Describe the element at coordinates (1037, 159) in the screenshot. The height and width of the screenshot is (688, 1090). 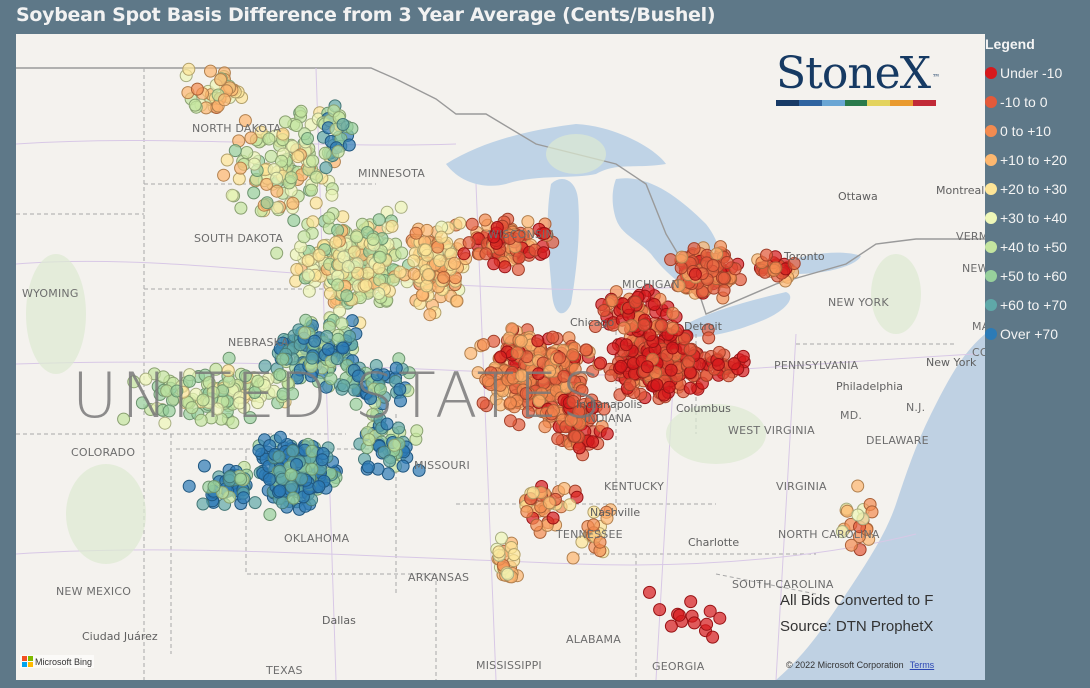
I see `legend-item: +10 to +20` at that location.